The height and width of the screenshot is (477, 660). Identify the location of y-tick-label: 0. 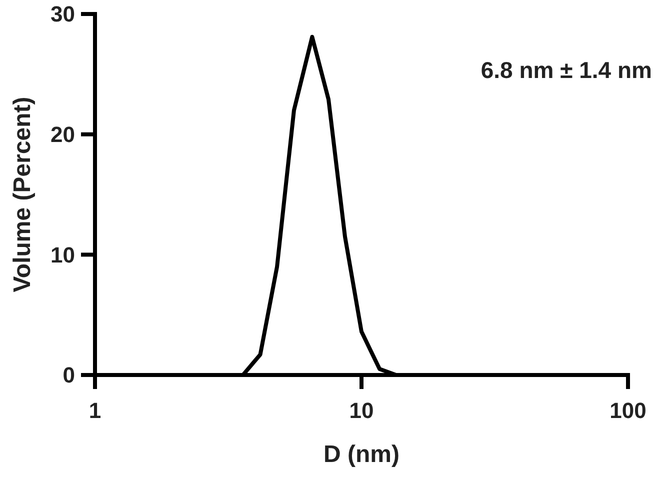
(68, 375).